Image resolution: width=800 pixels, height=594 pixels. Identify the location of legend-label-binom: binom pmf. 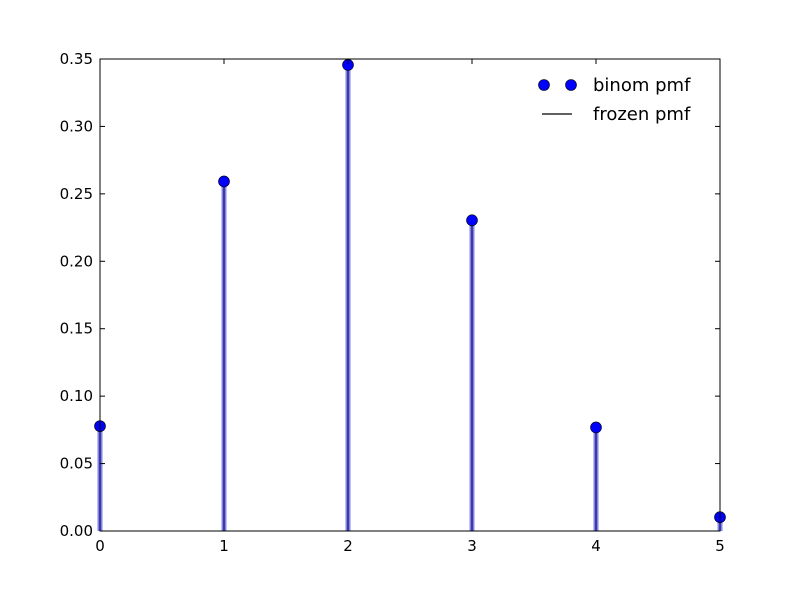
(642, 85).